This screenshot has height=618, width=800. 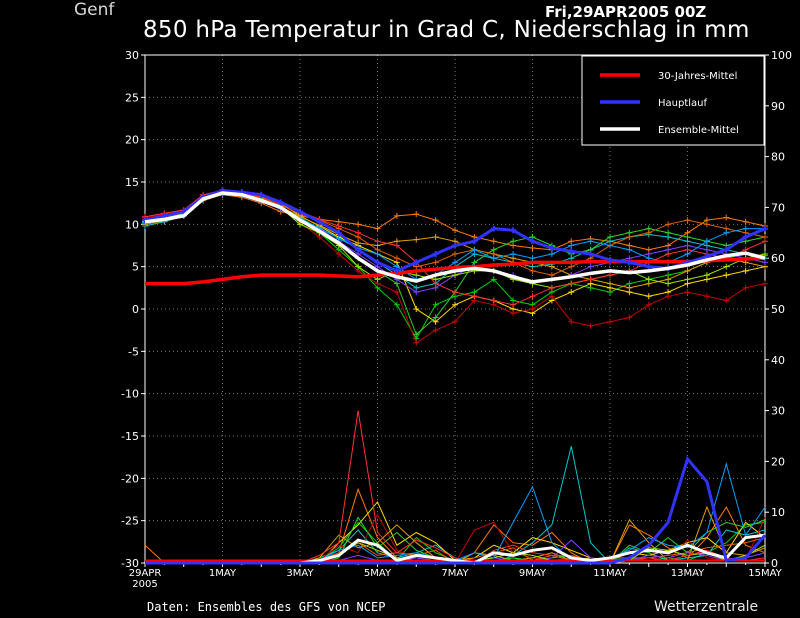 I want to click on temp-climatology-line, so click(x=455, y=271).